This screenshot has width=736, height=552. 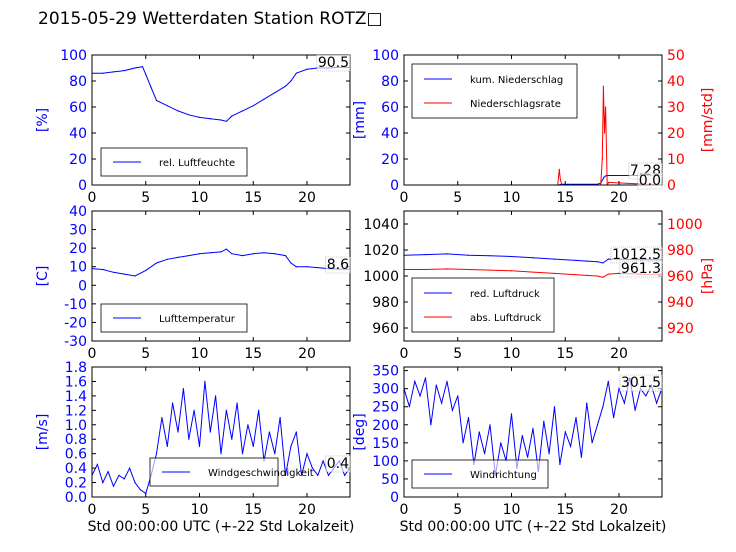 I want to click on precipitation-ytick-label: 20, so click(x=390, y=160).